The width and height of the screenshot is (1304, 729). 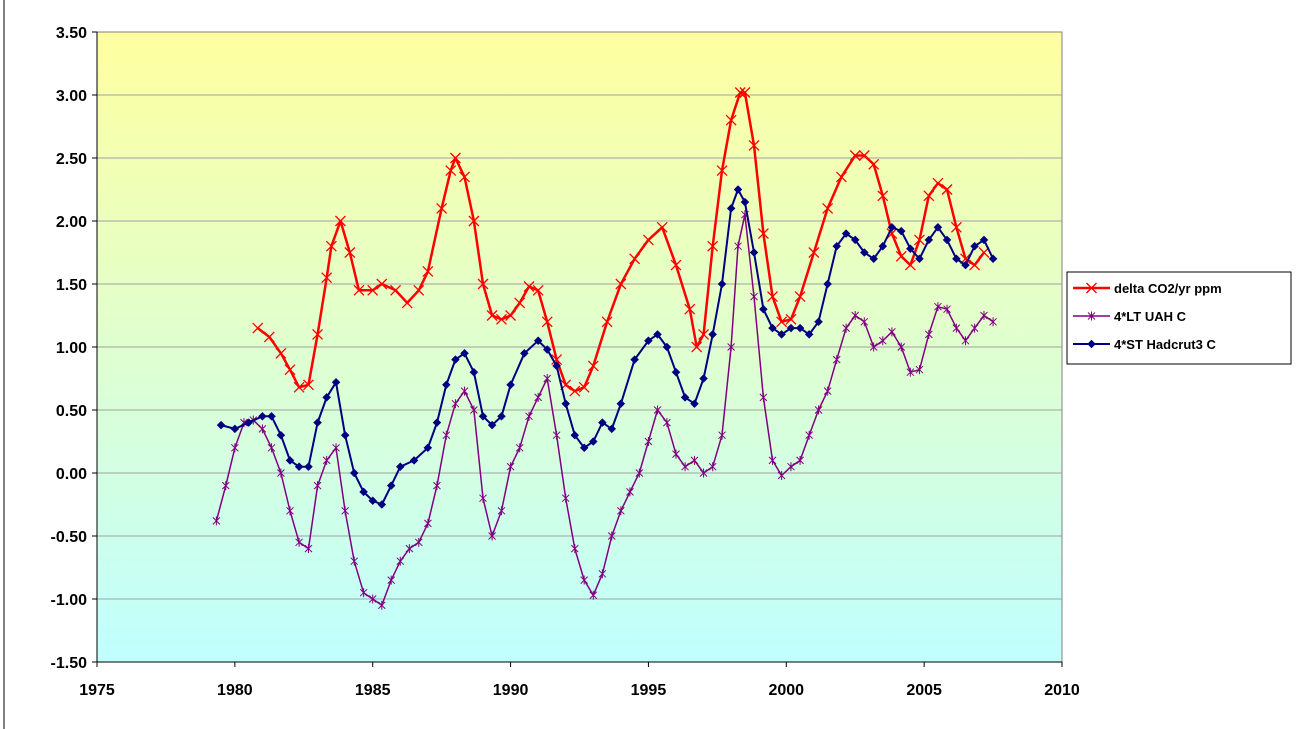 I want to click on y-tick-label: 1.50, so click(x=71, y=285).